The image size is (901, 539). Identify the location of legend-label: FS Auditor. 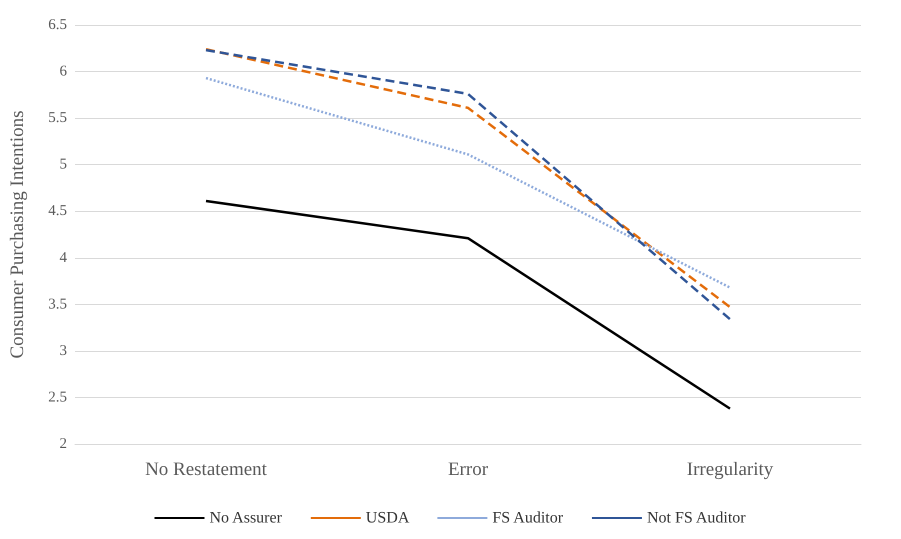
(528, 518).